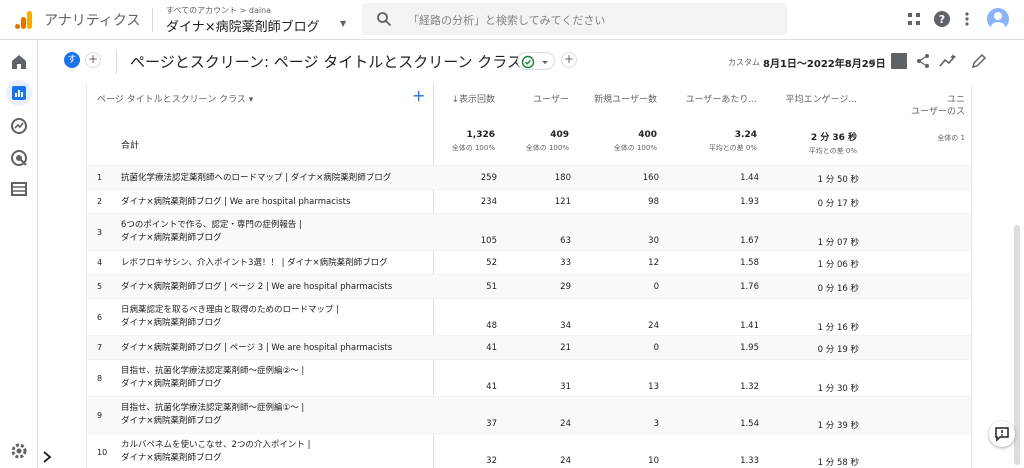  What do you see at coordinates (19, 189) in the screenshot?
I see `list-icon` at bounding box center [19, 189].